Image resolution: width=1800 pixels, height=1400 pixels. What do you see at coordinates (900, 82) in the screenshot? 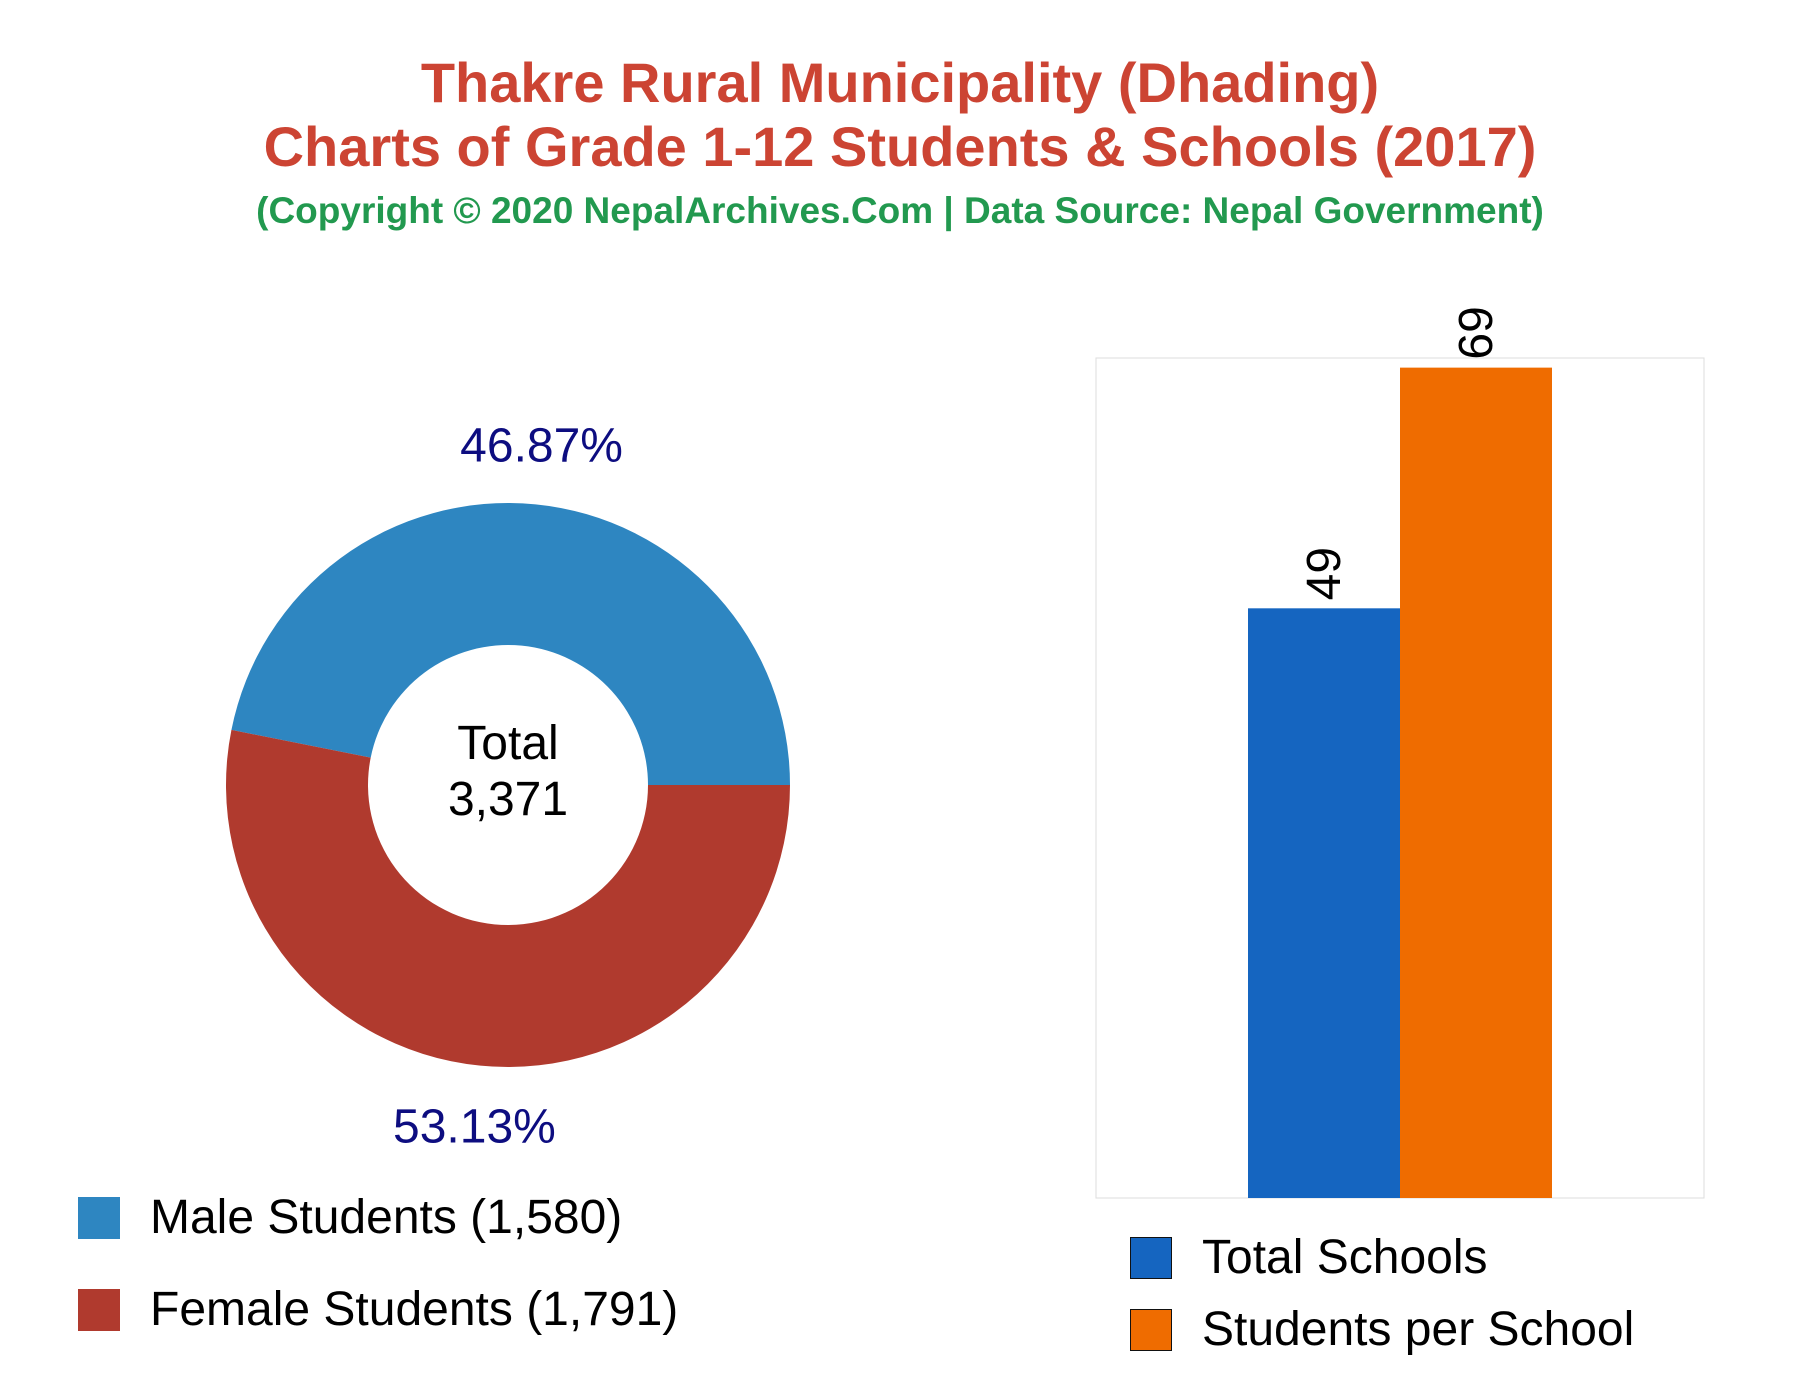
I see `chart-title-line-1: Thakre Rural Municipality (Dhading)` at bounding box center [900, 82].